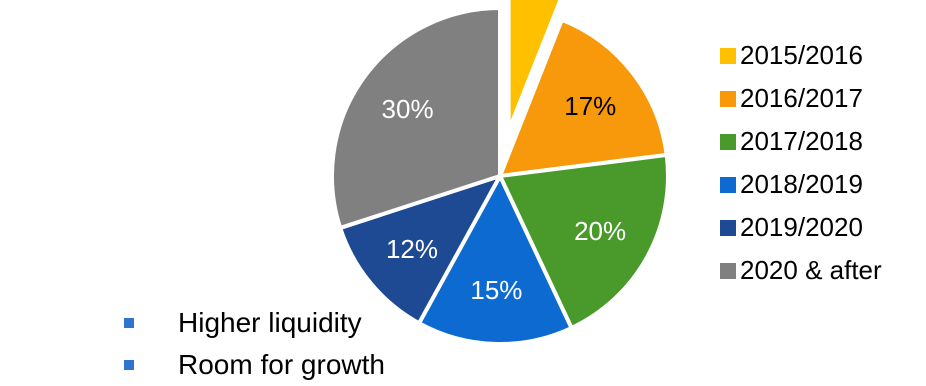  I want to click on legend-label: 2016/2017, so click(801, 98).